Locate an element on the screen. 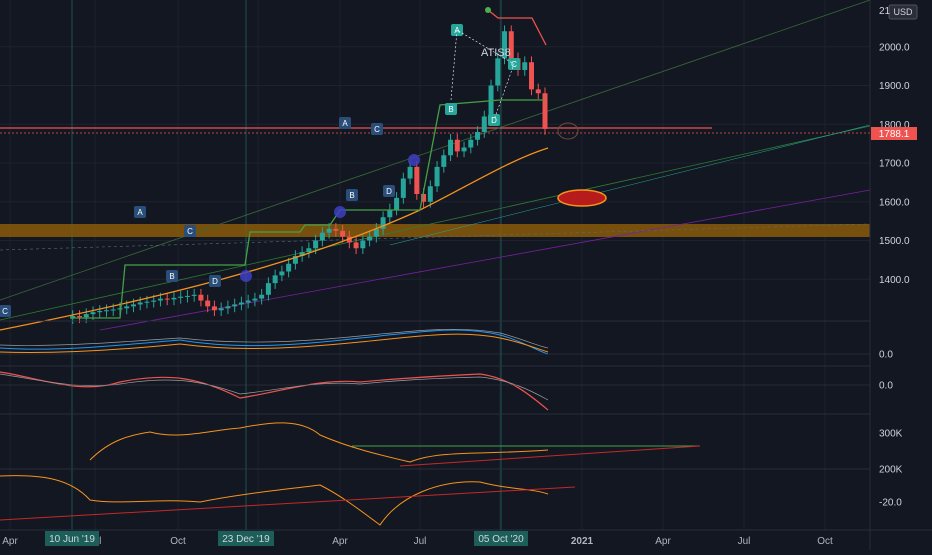  forecast-line is located at coordinates (517, 27).